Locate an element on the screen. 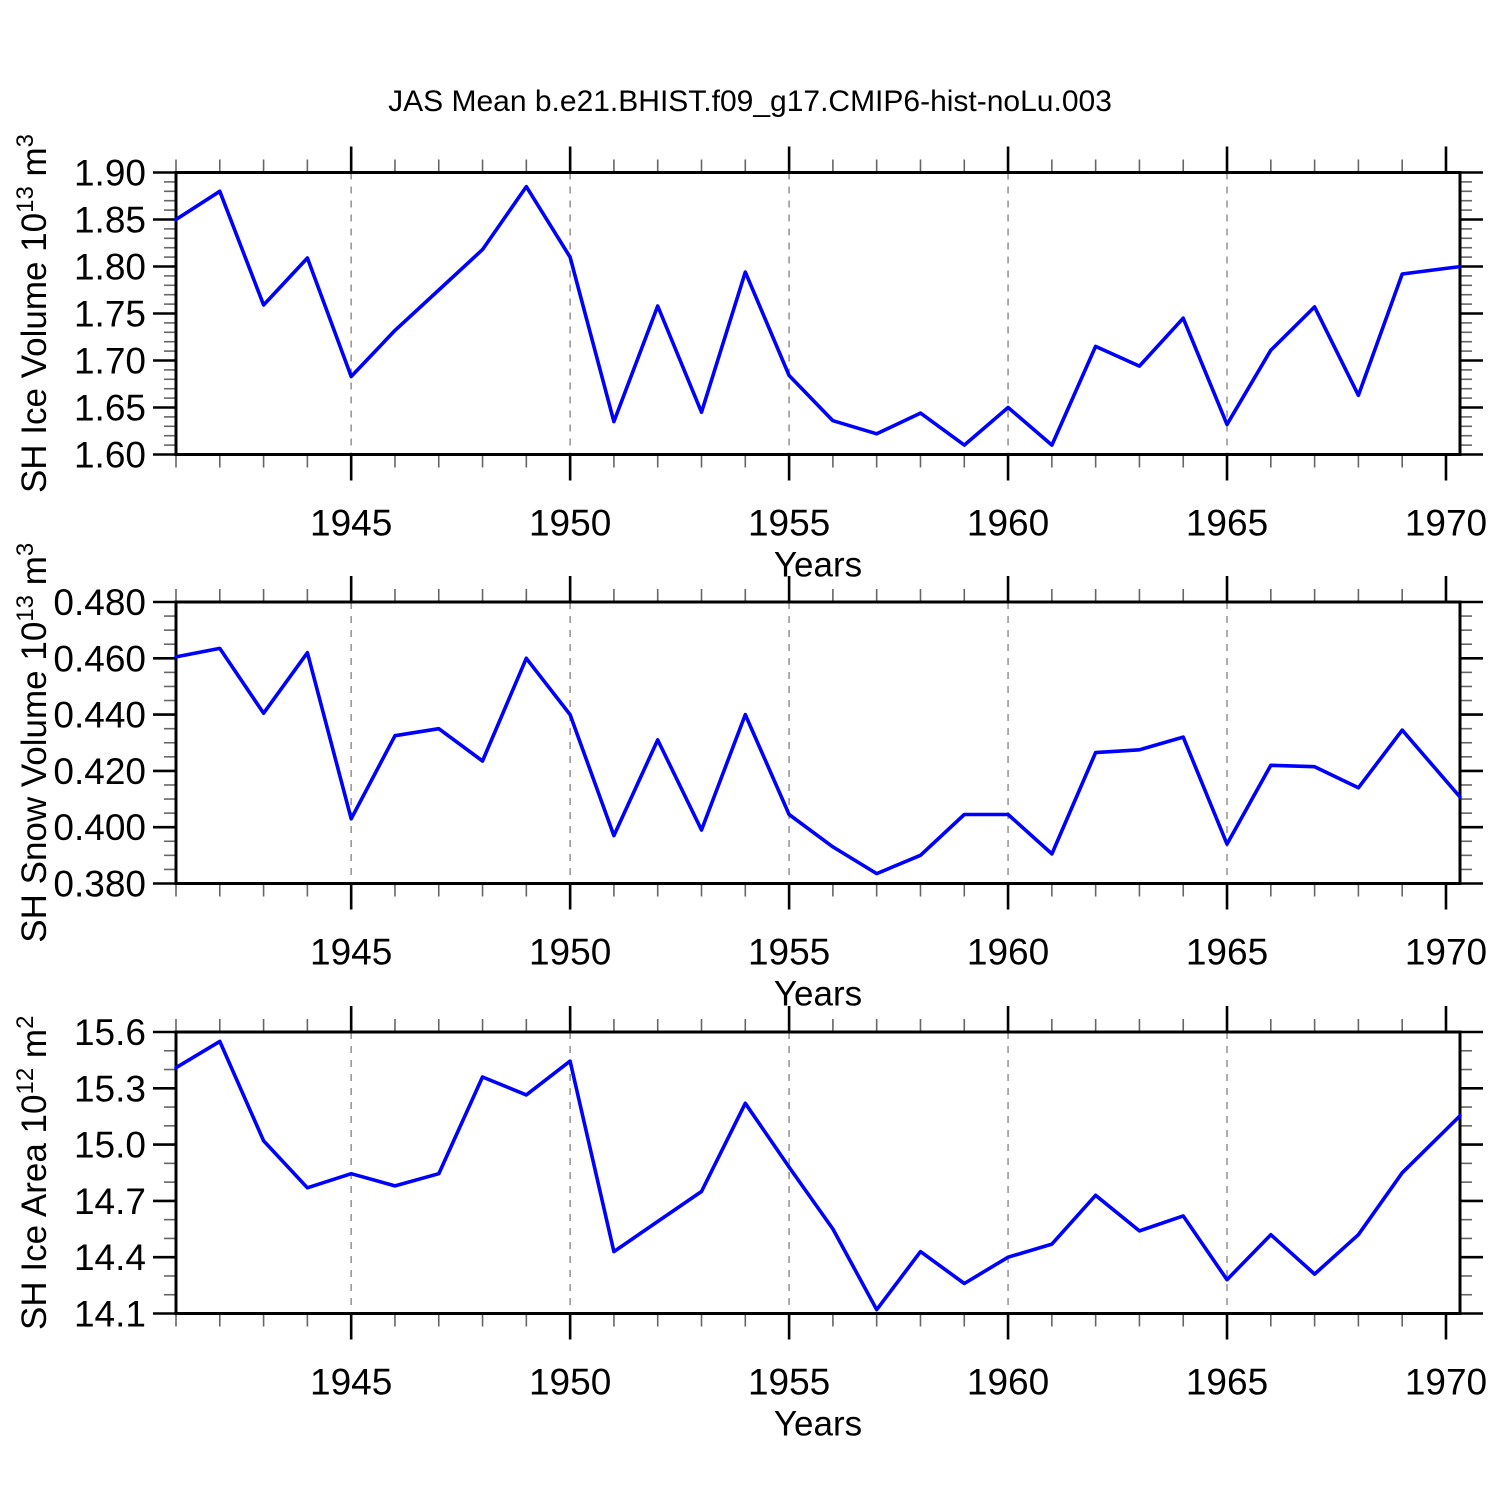 Image resolution: width=1500 pixels, height=1505 pixels. y-tick-label: 15.3 is located at coordinates (110, 1088).